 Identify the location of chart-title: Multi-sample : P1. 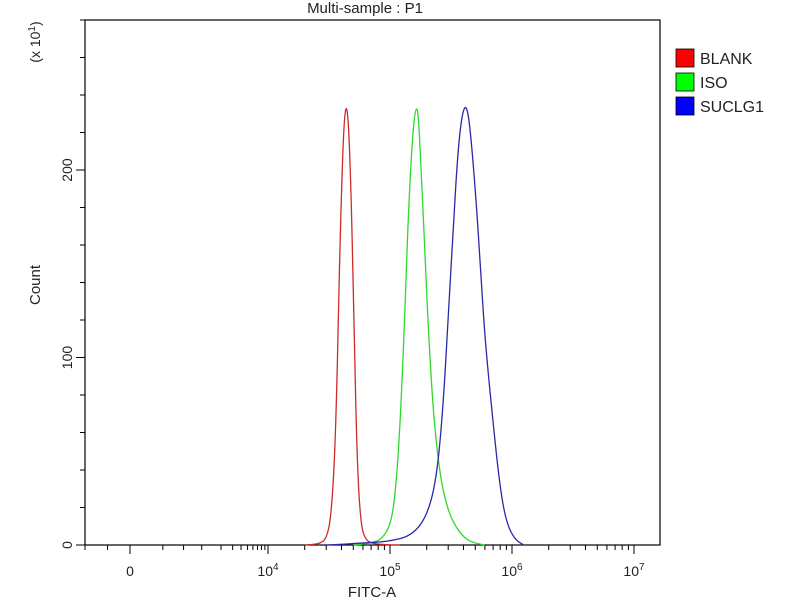
(365, 8).